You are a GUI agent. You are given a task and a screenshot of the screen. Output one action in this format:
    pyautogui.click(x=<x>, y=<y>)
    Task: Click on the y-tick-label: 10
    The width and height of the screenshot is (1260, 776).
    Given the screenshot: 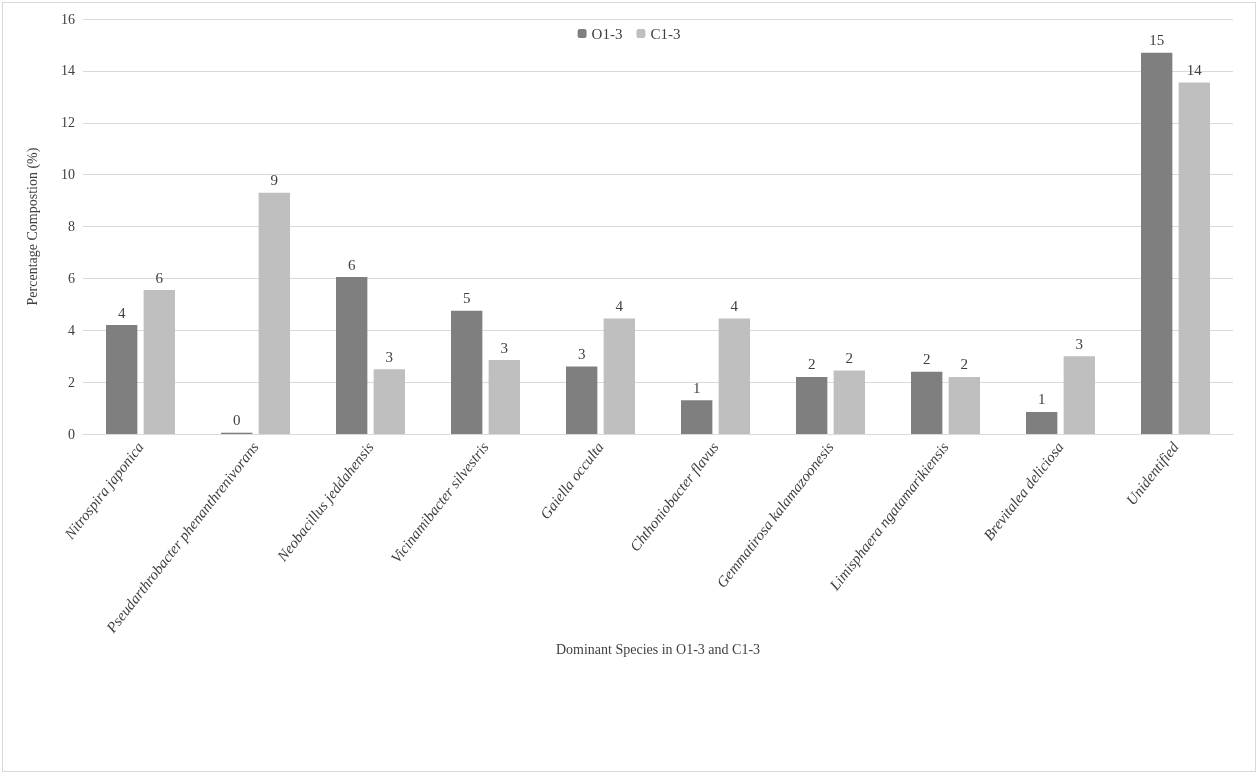 What is the action you would take?
    pyautogui.click(x=68, y=175)
    